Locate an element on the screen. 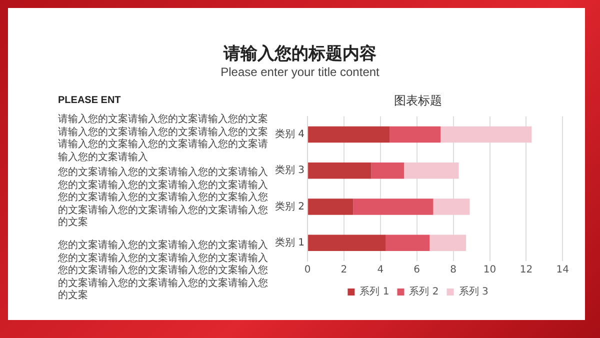 Image resolution: width=600 pixels, height=338 pixels. legend-label: 系列 2 is located at coordinates (424, 292).